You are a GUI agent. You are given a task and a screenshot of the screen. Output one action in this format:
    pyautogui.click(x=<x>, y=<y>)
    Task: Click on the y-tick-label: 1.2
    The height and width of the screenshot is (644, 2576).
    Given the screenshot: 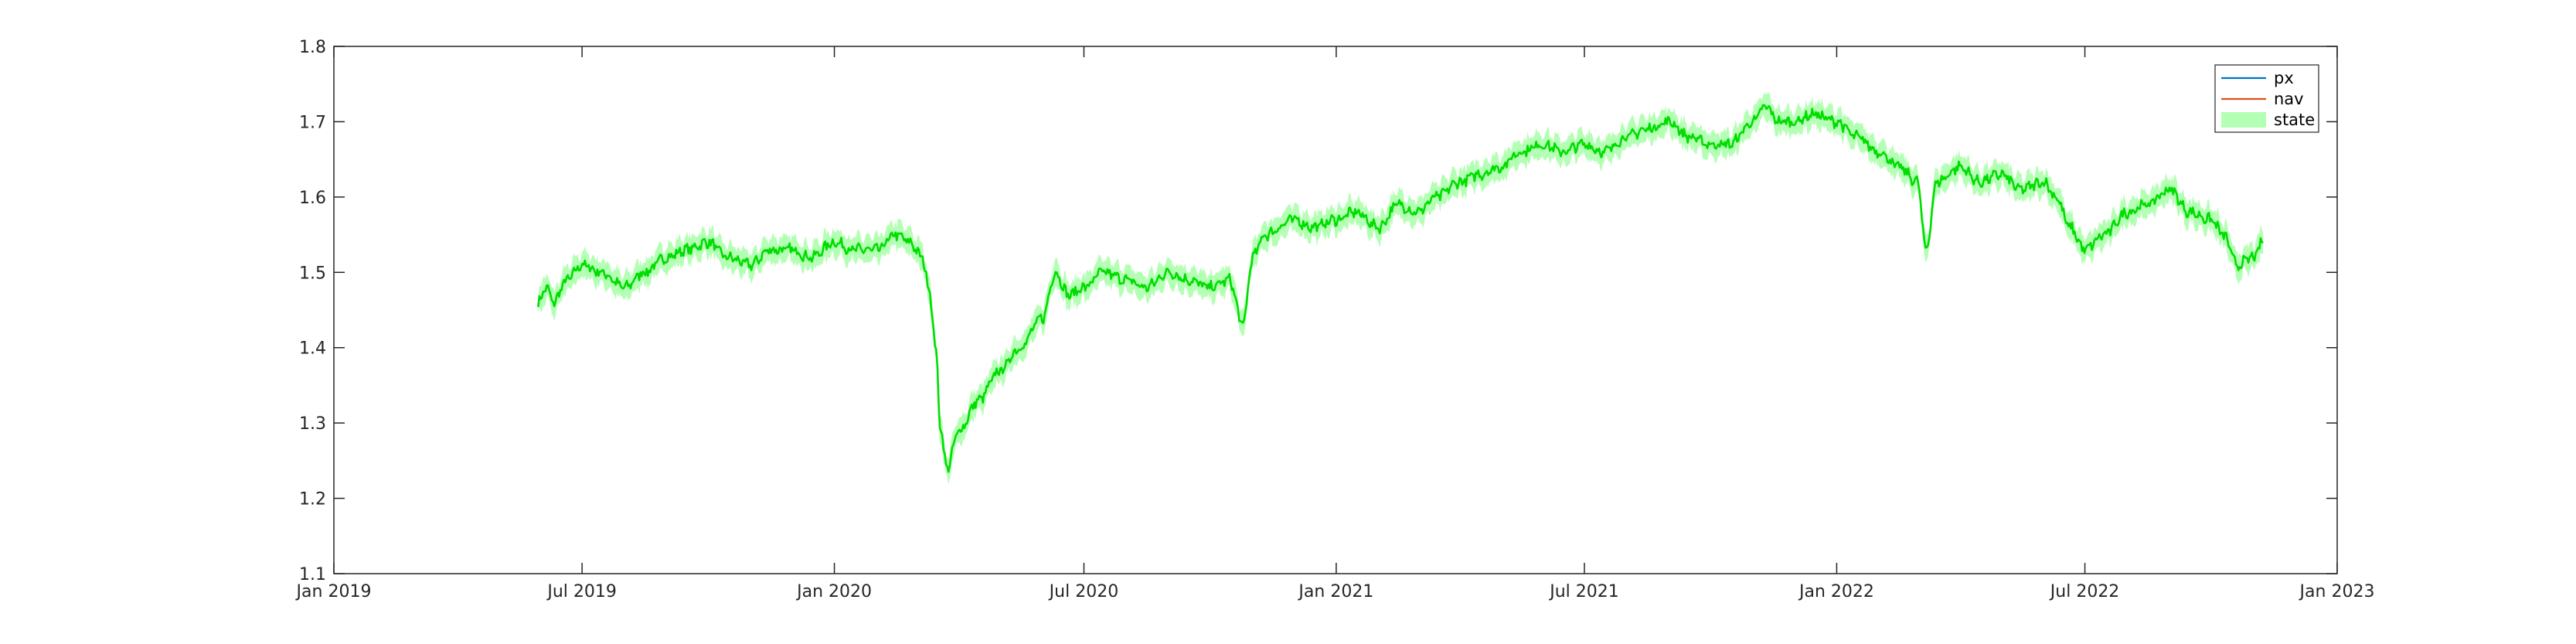 What is the action you would take?
    pyautogui.click(x=312, y=499)
    